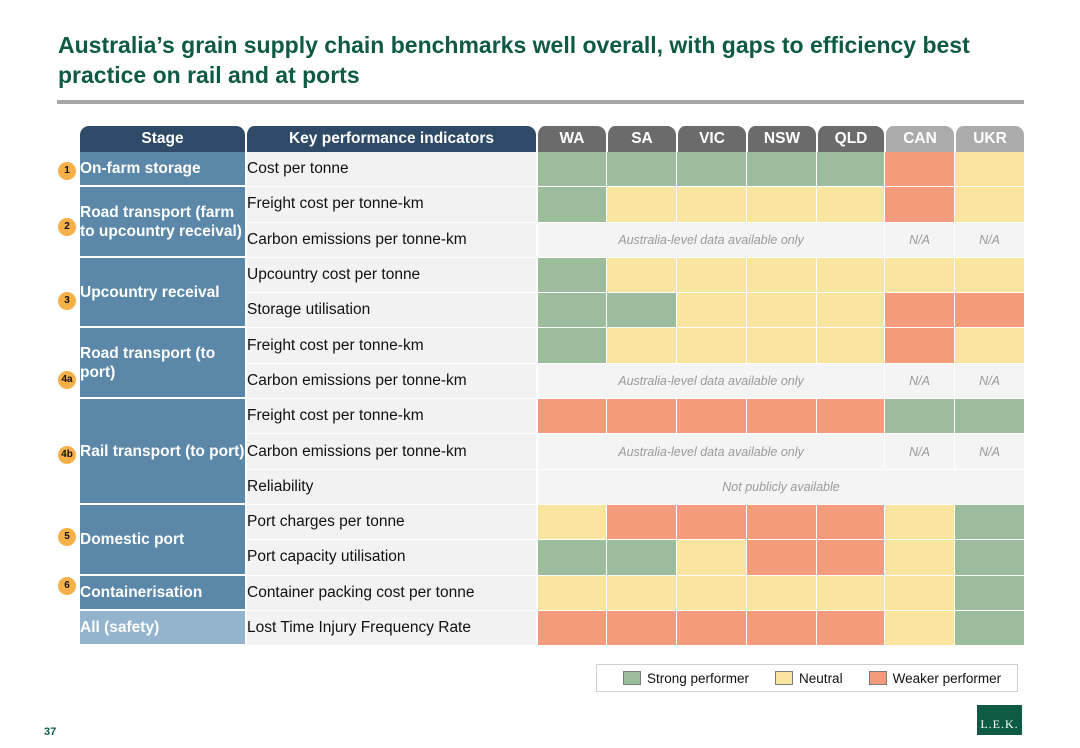 This screenshot has width=1080, height=748. I want to click on kpi-header: Key performance indicators, so click(390, 139).